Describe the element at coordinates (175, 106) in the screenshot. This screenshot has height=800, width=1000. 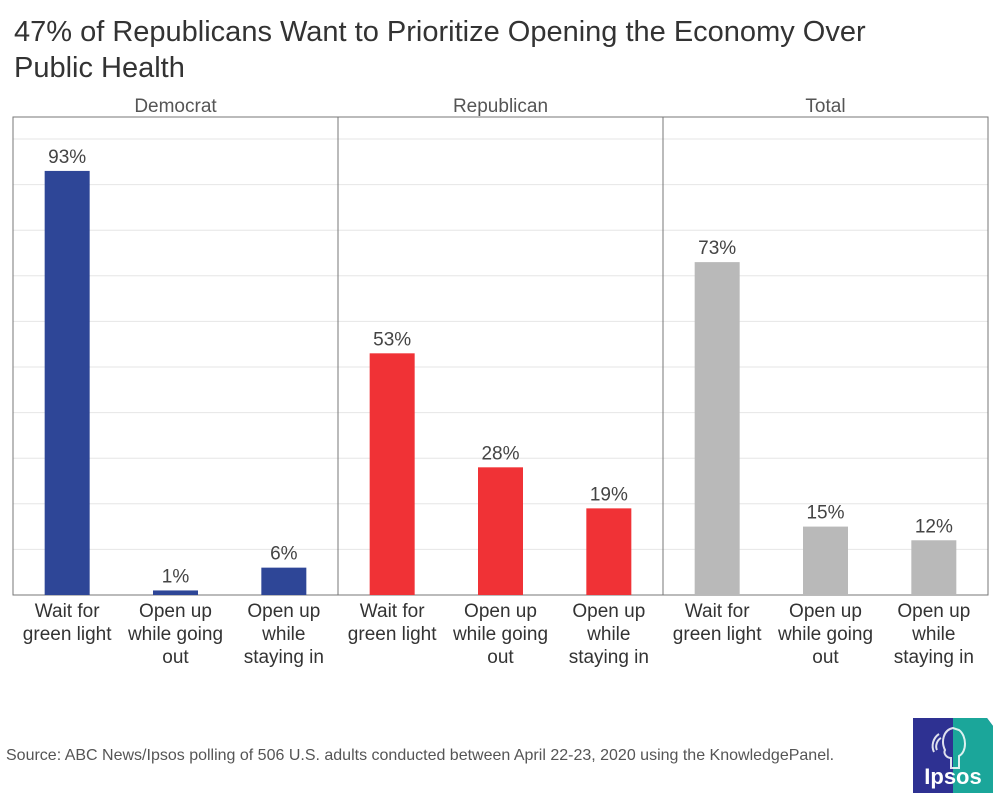
I see `panel-label-democrat: Democrat` at that location.